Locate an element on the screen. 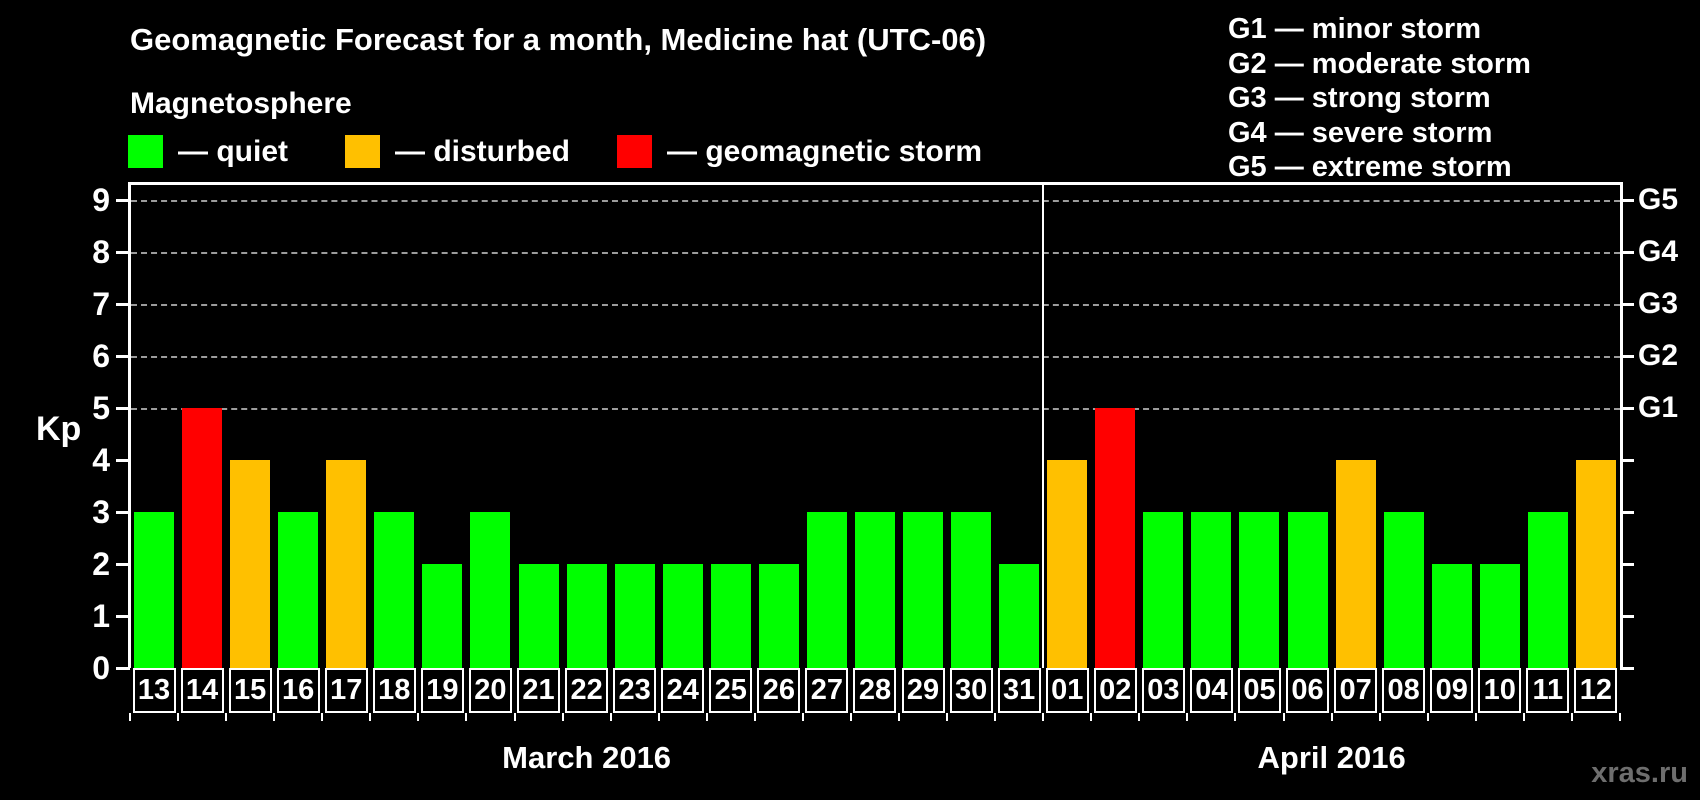 The height and width of the screenshot is (800, 1700). disturbed-color-swatch is located at coordinates (362, 151).